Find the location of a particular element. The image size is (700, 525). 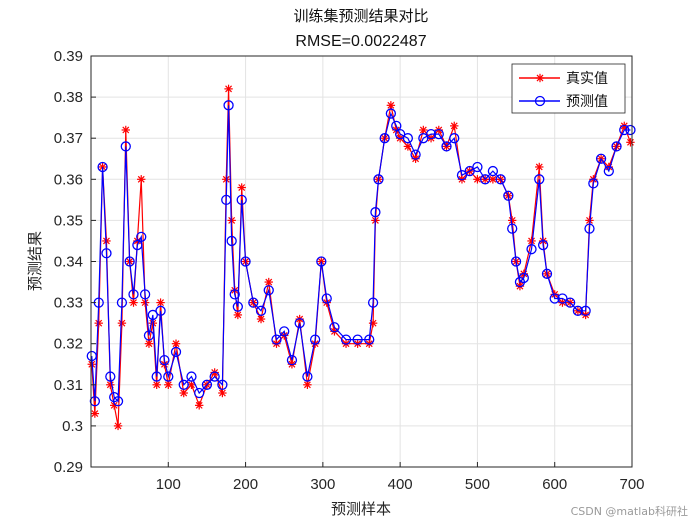

legend-label-actual: 真实值 is located at coordinates (587, 79).